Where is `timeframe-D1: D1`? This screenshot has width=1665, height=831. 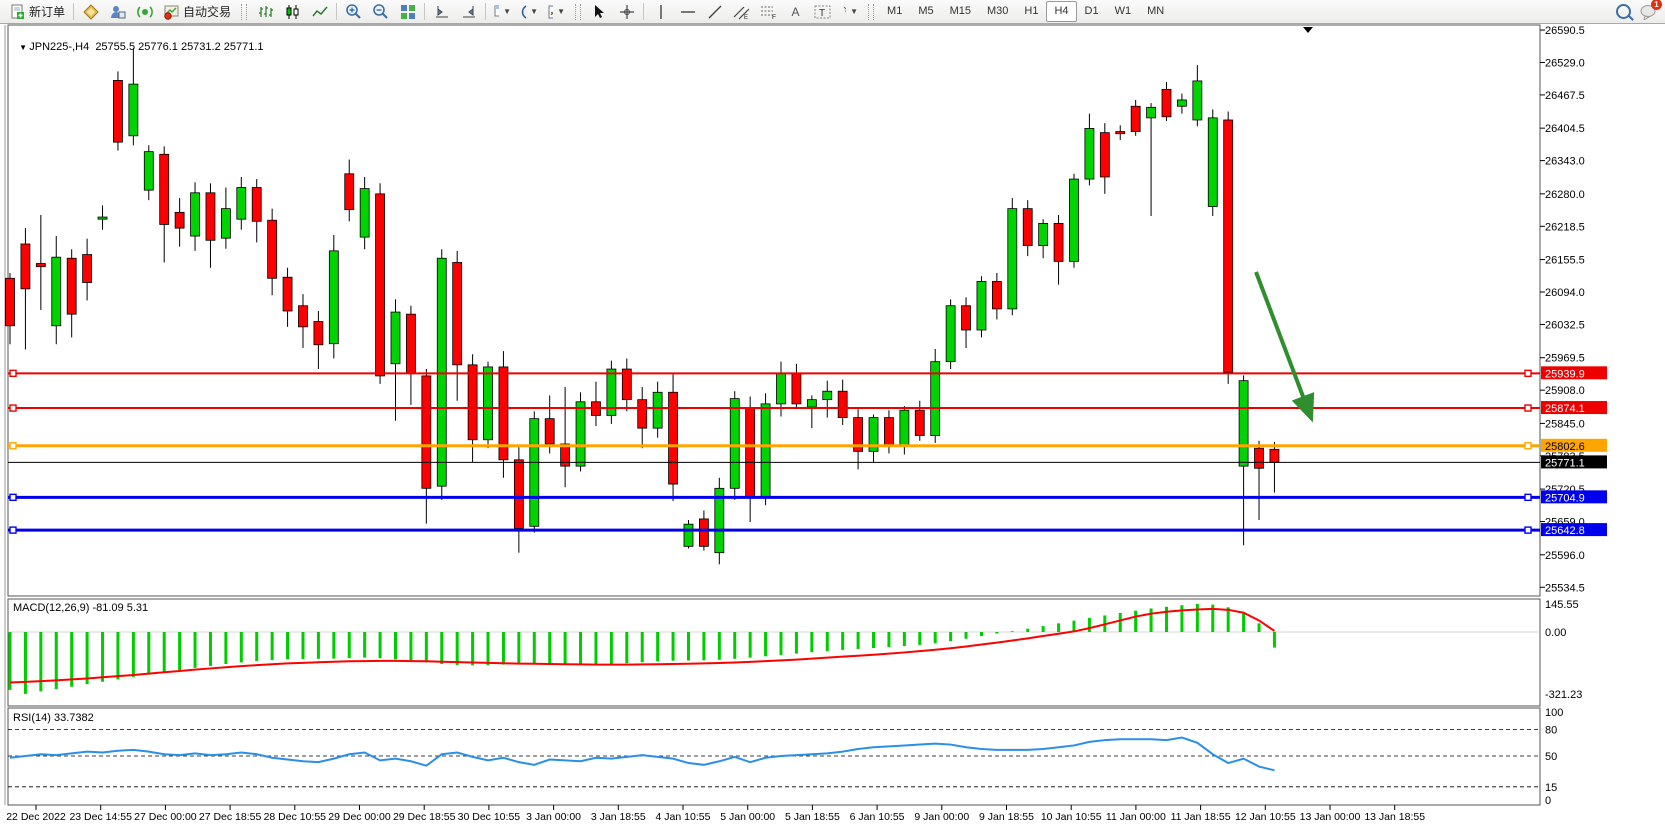
timeframe-D1: D1 is located at coordinates (1091, 11).